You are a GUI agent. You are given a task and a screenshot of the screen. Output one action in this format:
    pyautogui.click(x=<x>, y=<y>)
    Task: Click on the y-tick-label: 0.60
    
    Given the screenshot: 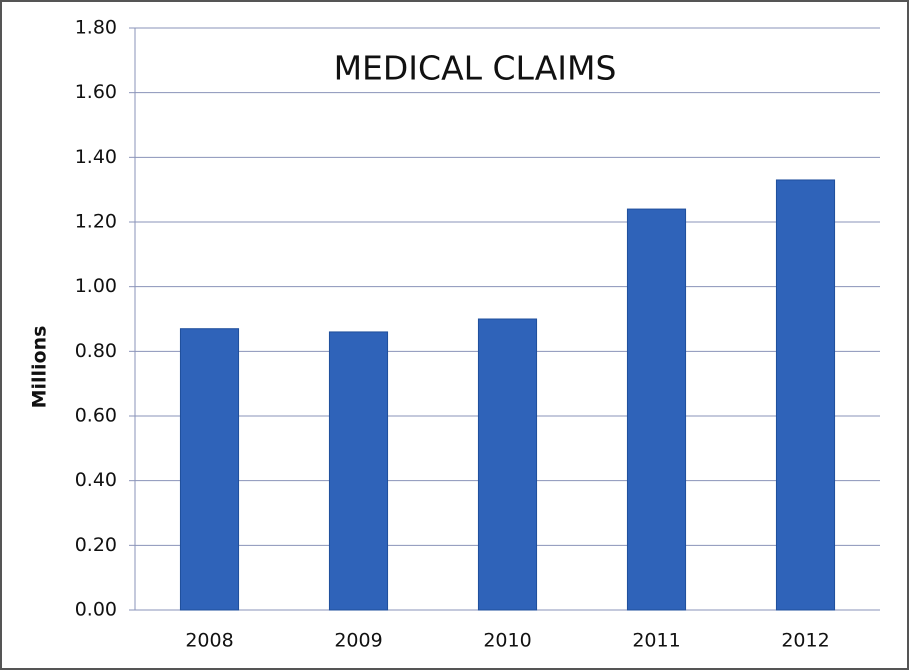 What is the action you would take?
    pyautogui.click(x=96, y=416)
    